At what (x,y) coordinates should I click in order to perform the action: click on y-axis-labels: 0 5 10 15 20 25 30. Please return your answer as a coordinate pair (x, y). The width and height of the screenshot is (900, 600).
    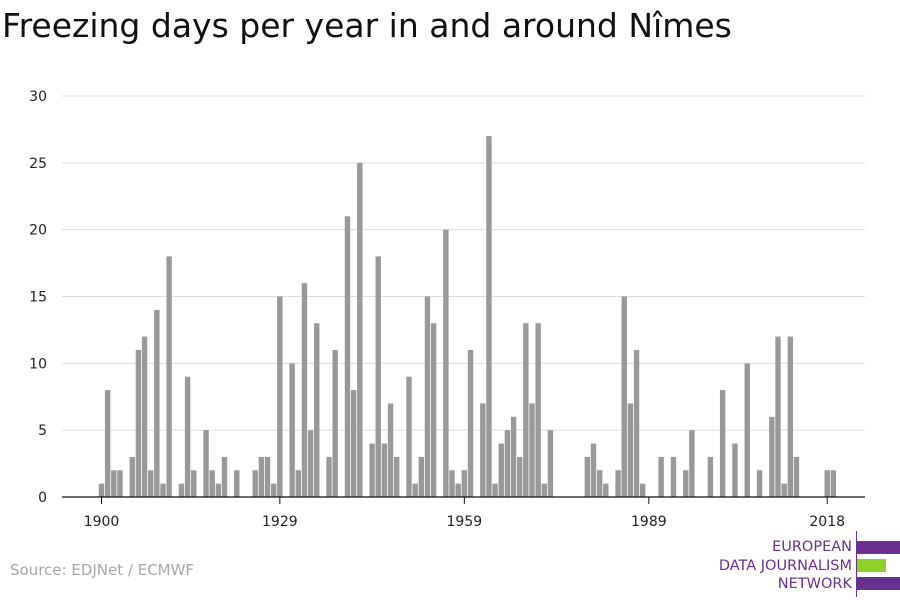
    Looking at the image, I should click on (38, 297).